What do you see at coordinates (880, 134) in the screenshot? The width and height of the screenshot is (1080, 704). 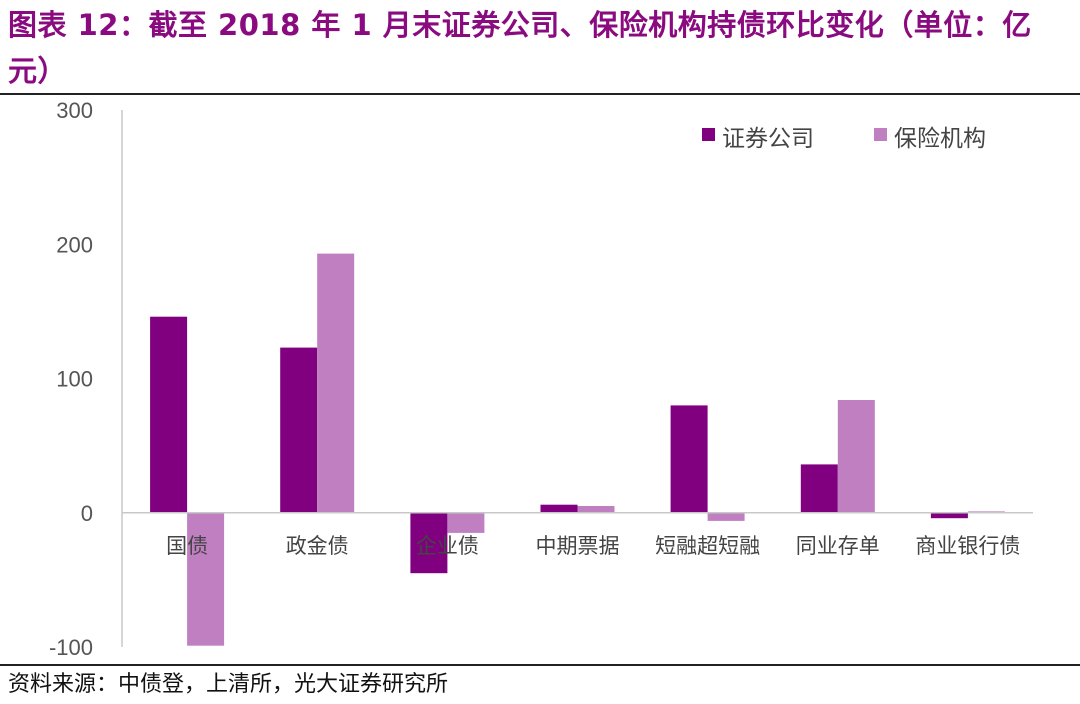 I see `legend-swatch-insurance` at bounding box center [880, 134].